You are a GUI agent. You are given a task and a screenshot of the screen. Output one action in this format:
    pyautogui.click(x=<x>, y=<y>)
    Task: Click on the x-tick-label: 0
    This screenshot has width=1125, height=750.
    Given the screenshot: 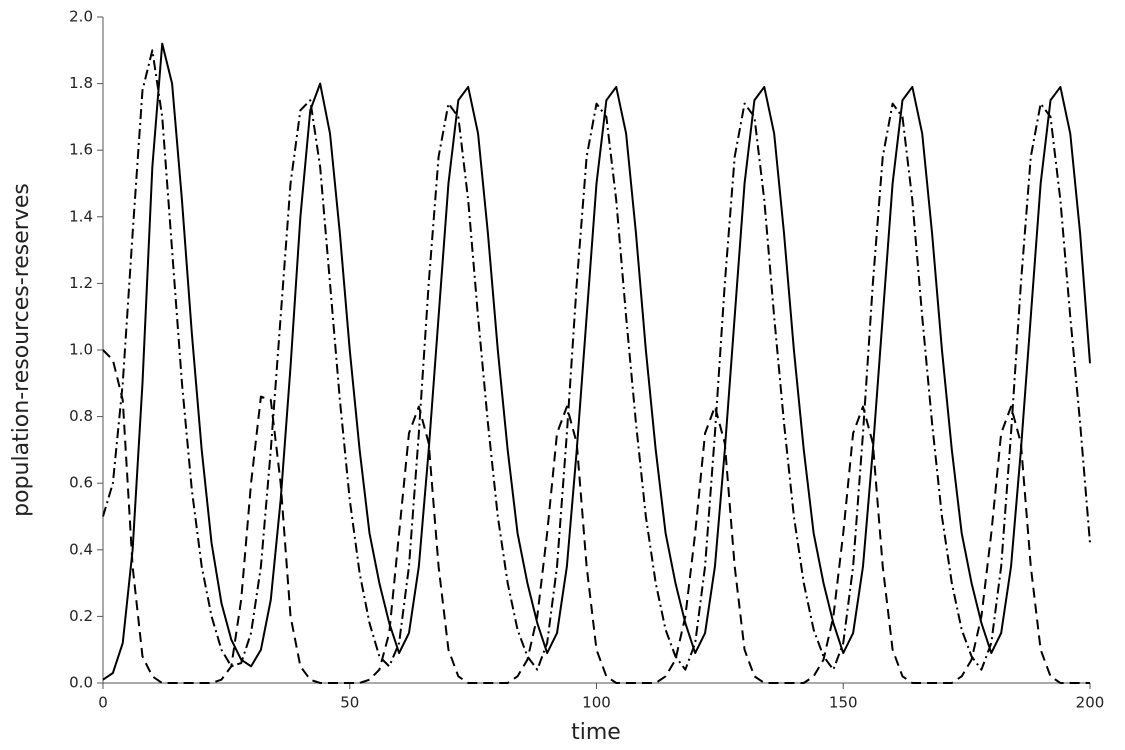 What is the action you would take?
    pyautogui.click(x=103, y=703)
    